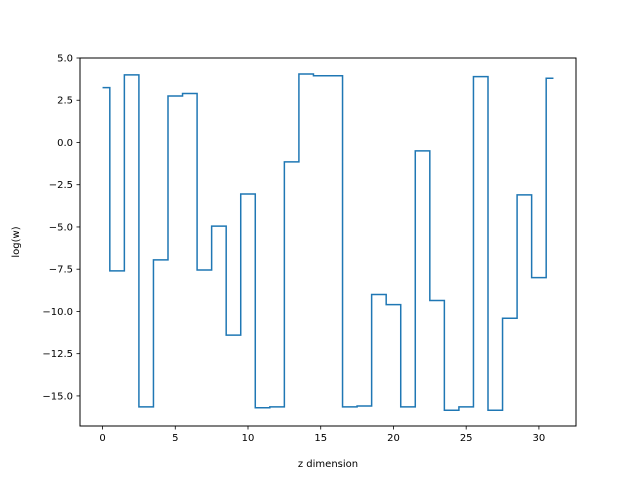 This screenshot has width=640, height=480. What do you see at coordinates (61, 185) in the screenshot?
I see `y-tick-label: −2.5` at bounding box center [61, 185].